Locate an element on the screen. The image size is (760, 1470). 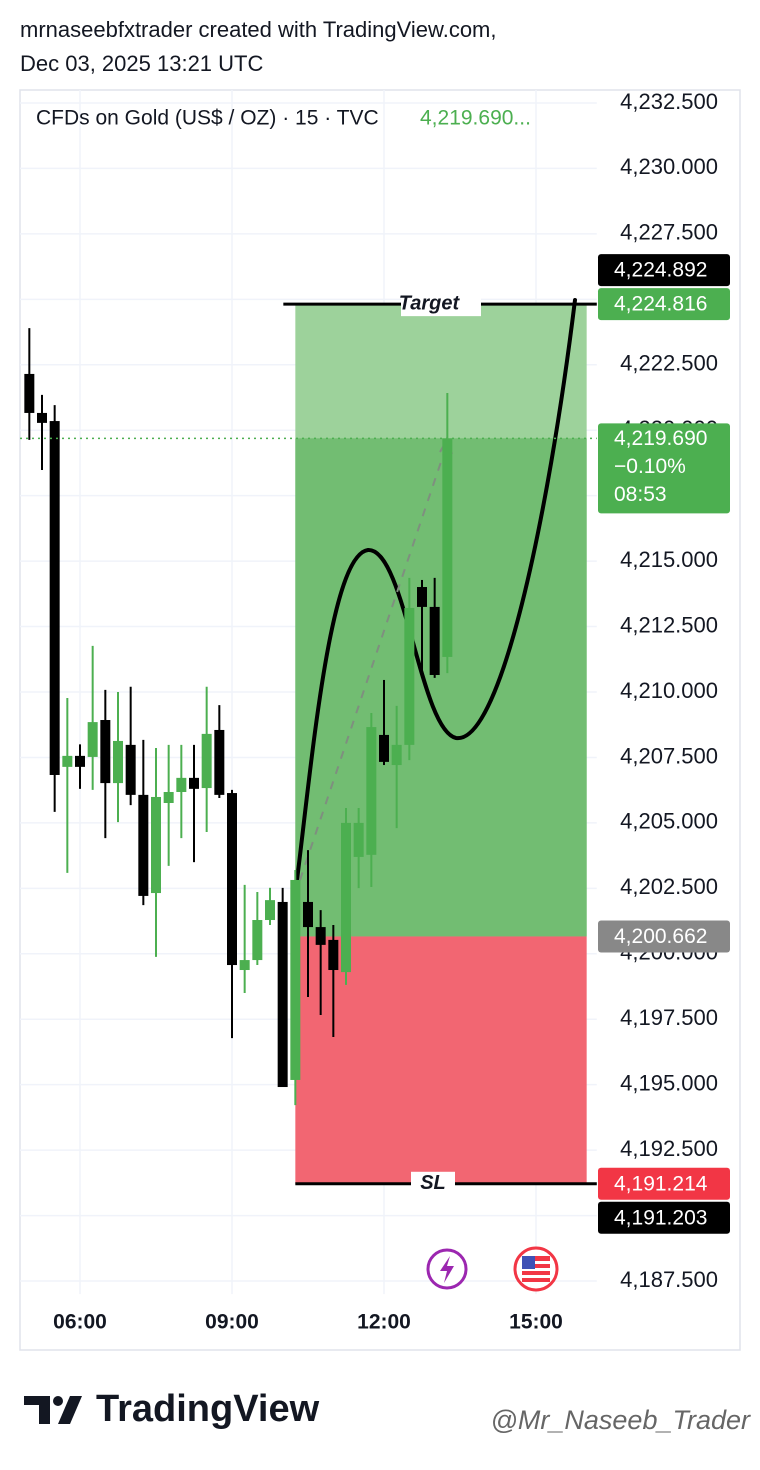
brand-name: TradingView is located at coordinates (208, 1409).